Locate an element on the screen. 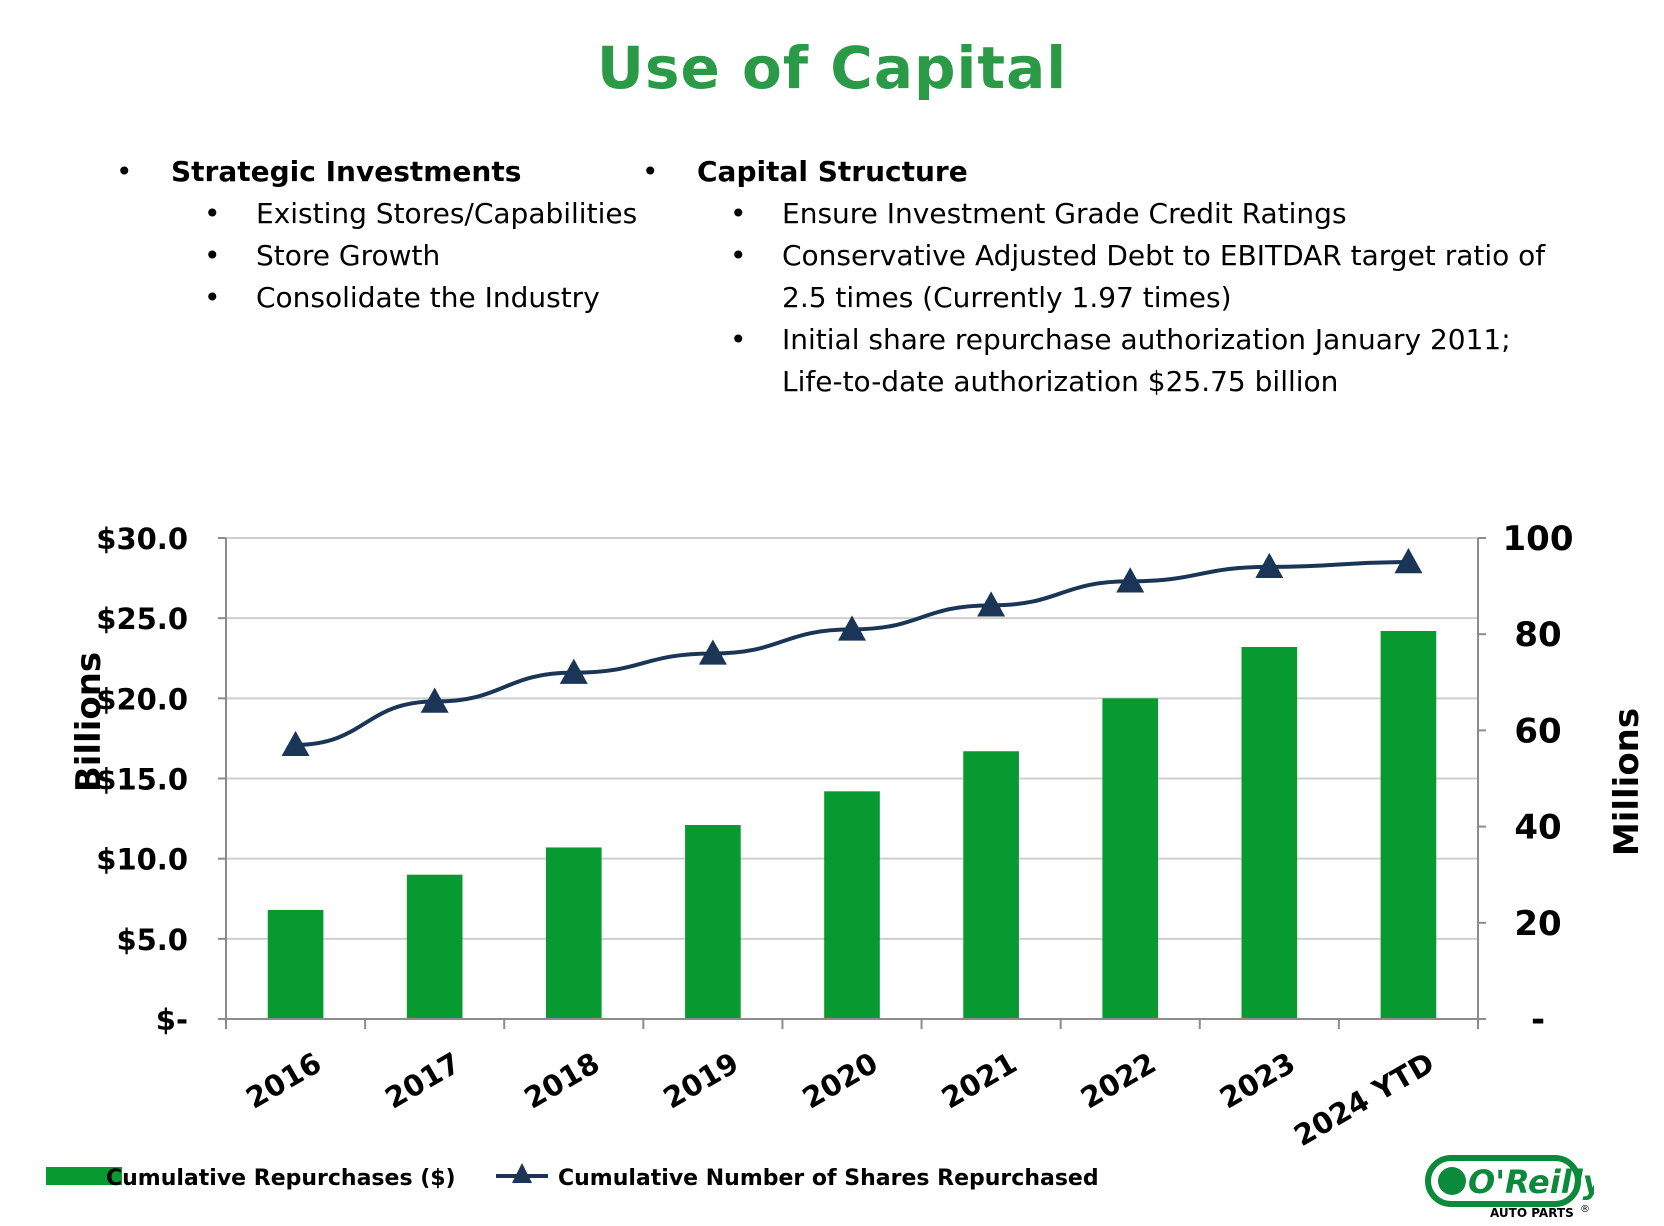  legend-bar-label: Cumulative Repurchases ($) is located at coordinates (281, 1178).